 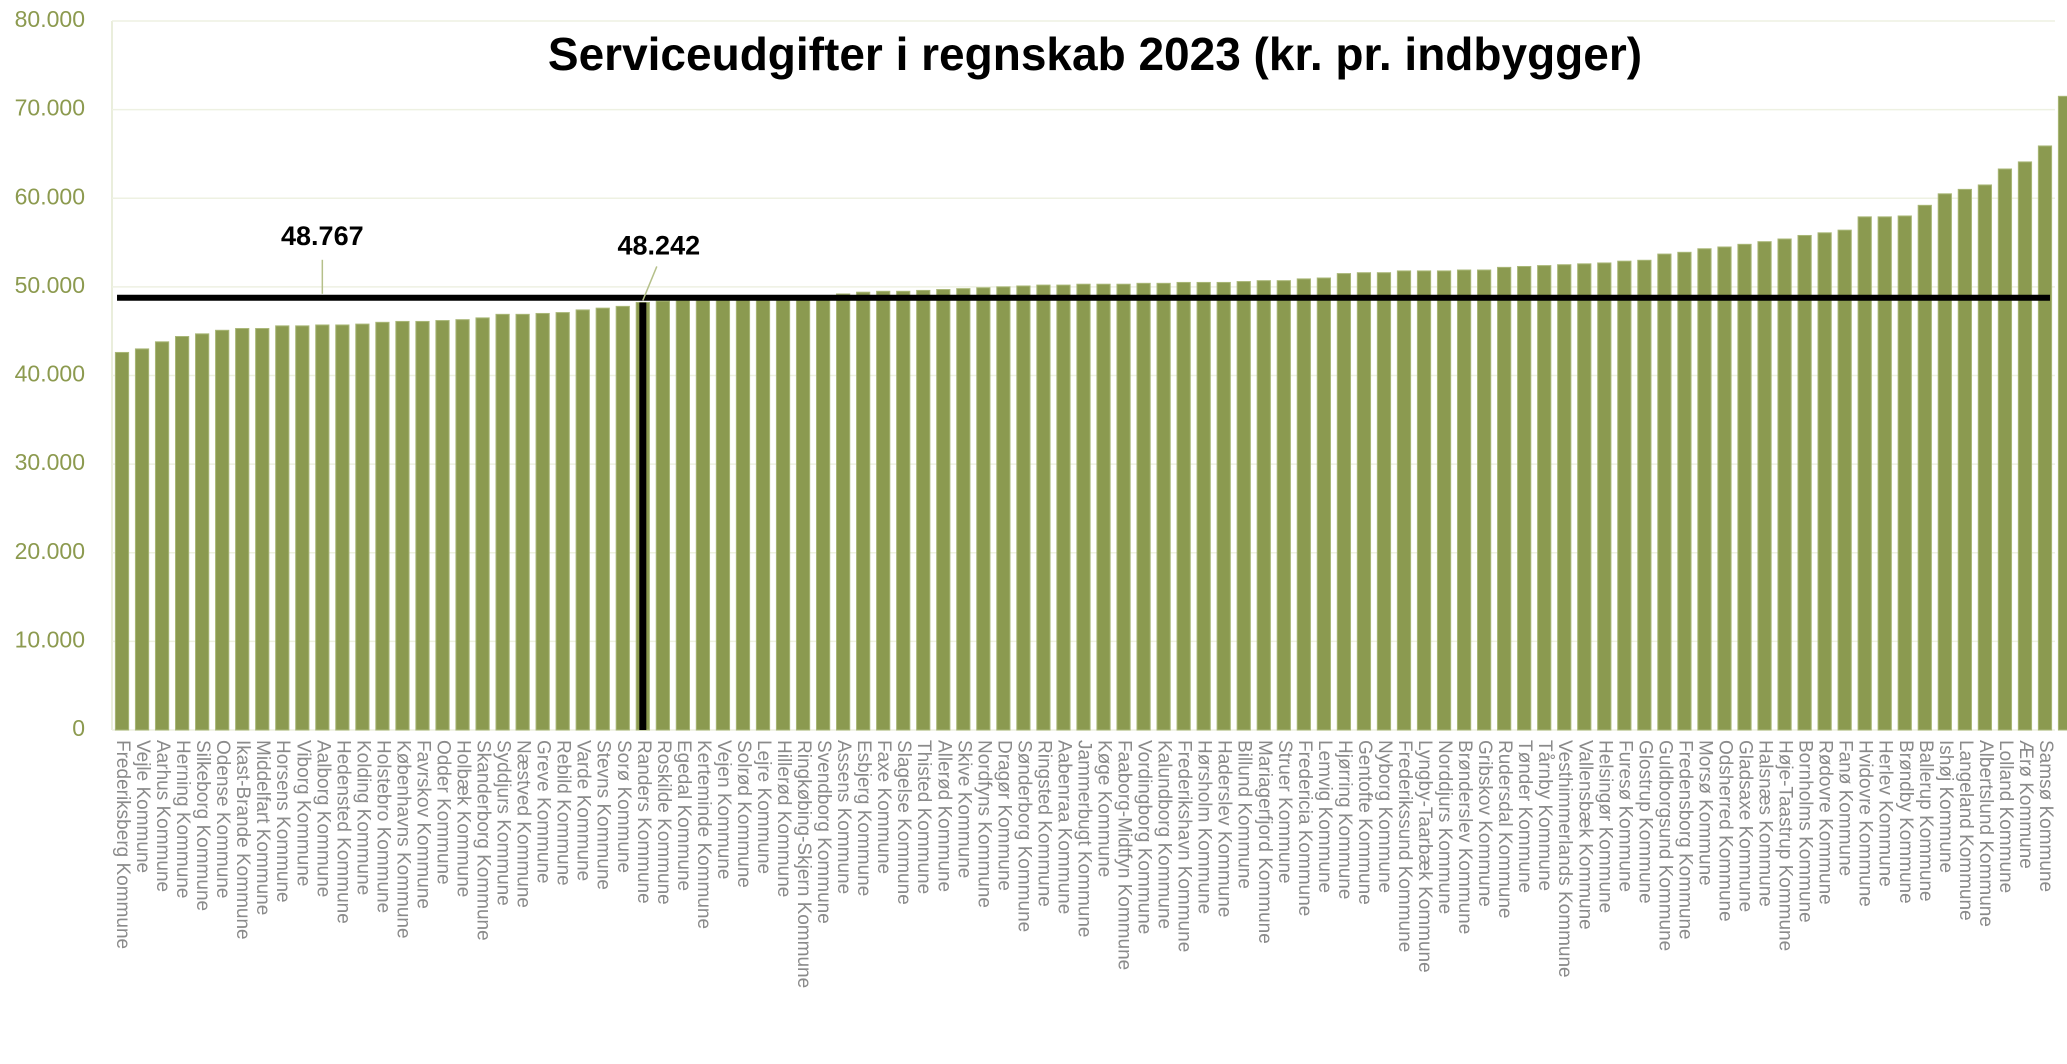 I want to click on x-tick-label: Assens Kommune, so click(x=843, y=817).